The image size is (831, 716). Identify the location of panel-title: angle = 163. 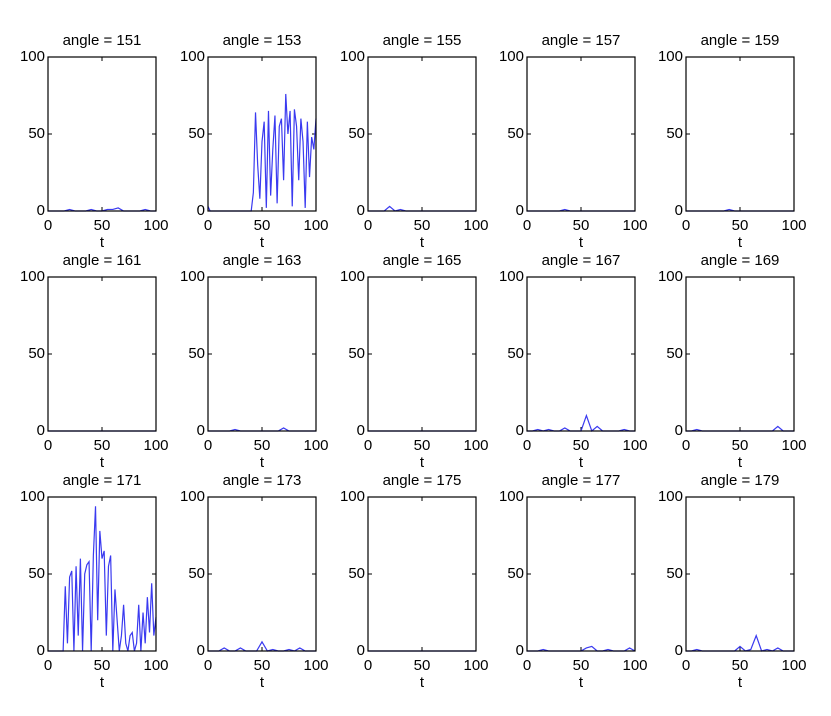
(262, 260).